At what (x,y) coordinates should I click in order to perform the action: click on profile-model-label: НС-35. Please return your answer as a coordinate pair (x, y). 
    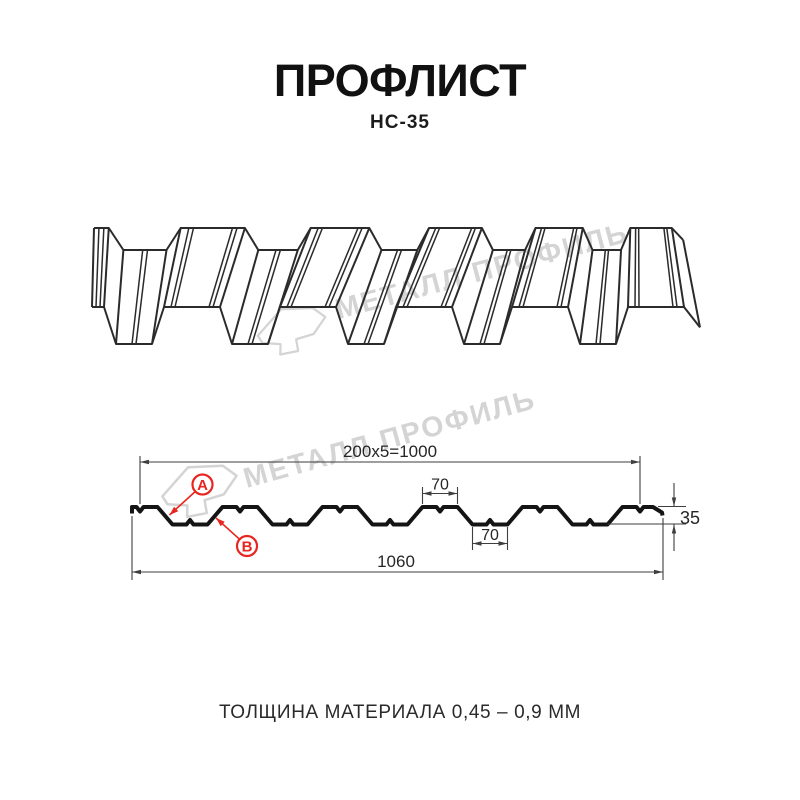
    Looking at the image, I should click on (400, 122).